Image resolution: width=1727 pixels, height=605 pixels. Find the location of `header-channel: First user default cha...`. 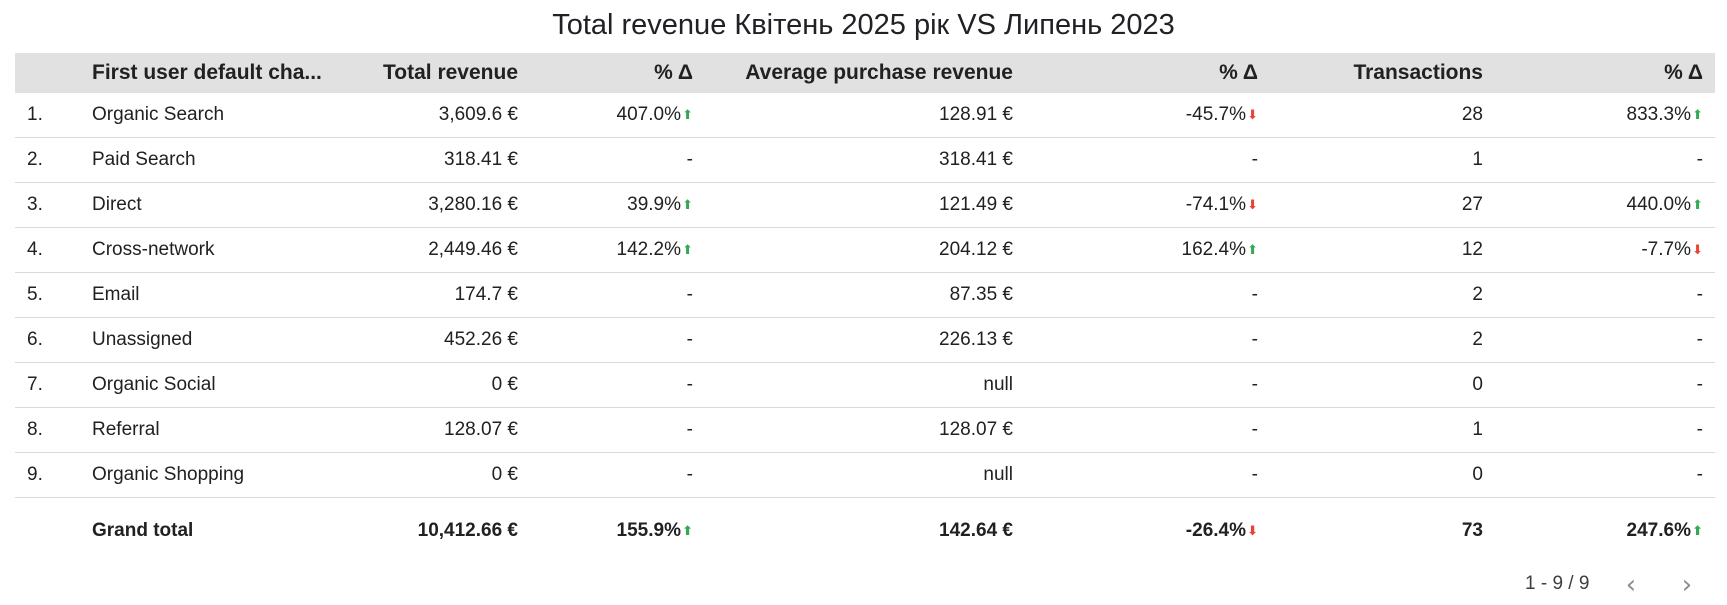

header-channel: First user default cha... is located at coordinates (213, 73).